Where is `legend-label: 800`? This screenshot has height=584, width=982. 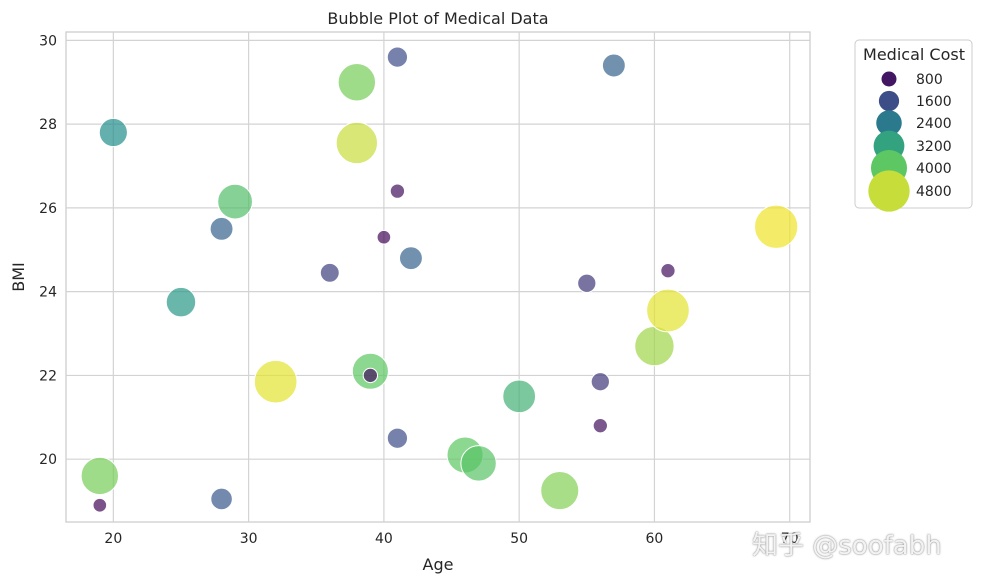 legend-label: 800 is located at coordinates (929, 80).